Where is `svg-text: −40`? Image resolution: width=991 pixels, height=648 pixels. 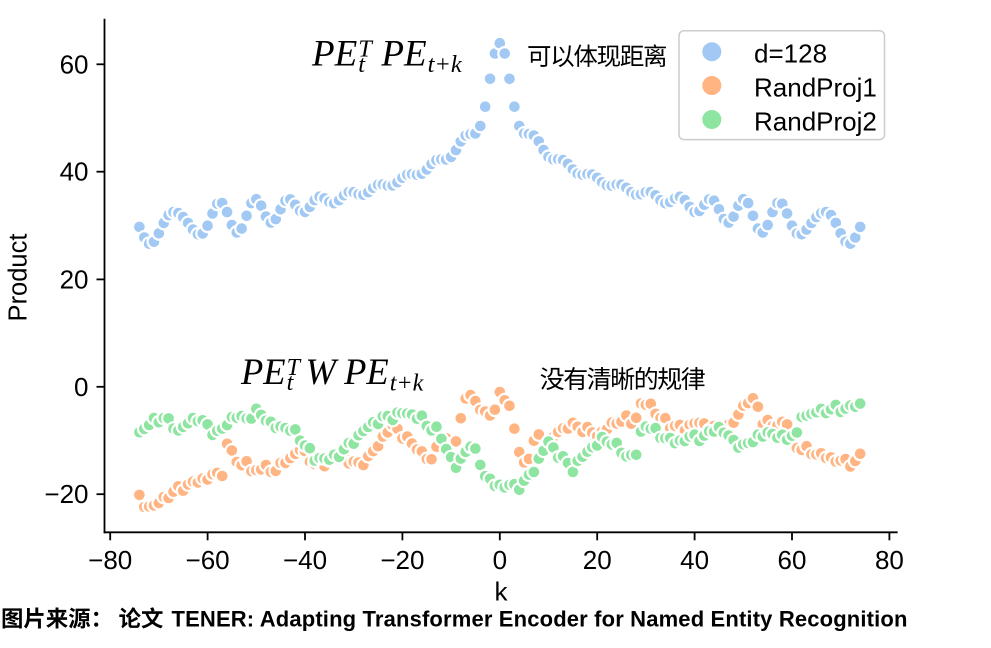 svg-text: −40 is located at coordinates (305, 560).